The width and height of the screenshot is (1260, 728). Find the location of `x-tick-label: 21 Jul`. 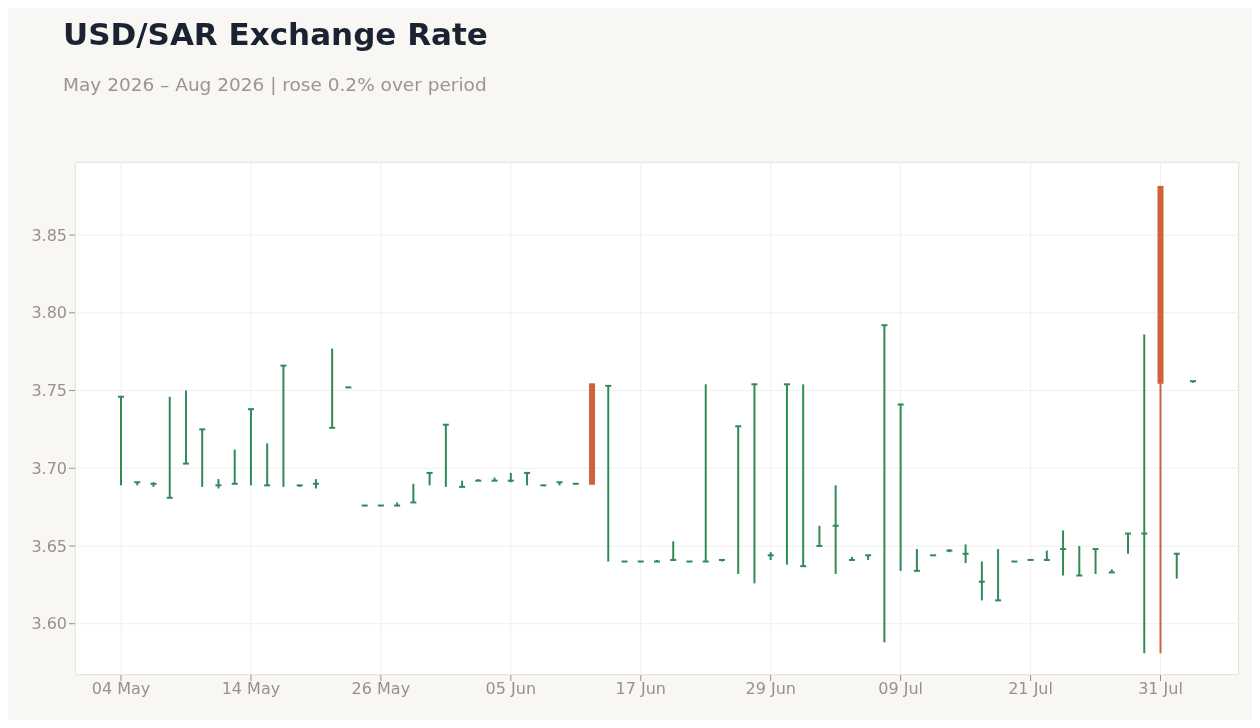

x-tick-label: 21 Jul is located at coordinates (1030, 689).